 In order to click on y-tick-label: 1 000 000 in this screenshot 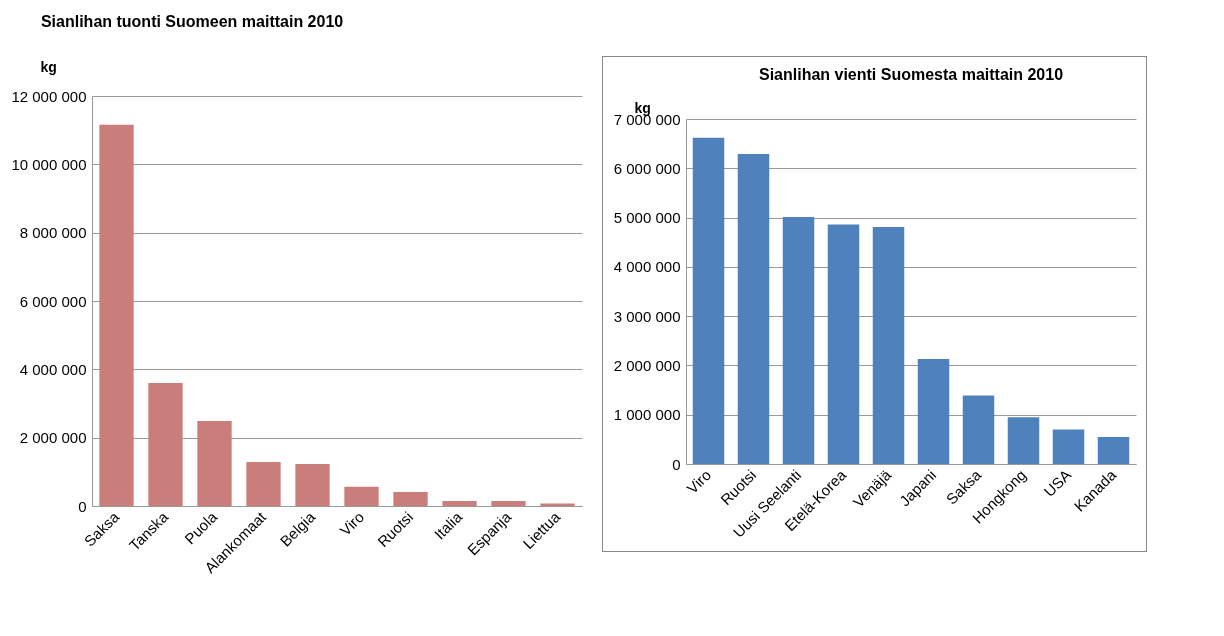, I will do `click(647, 415)`.